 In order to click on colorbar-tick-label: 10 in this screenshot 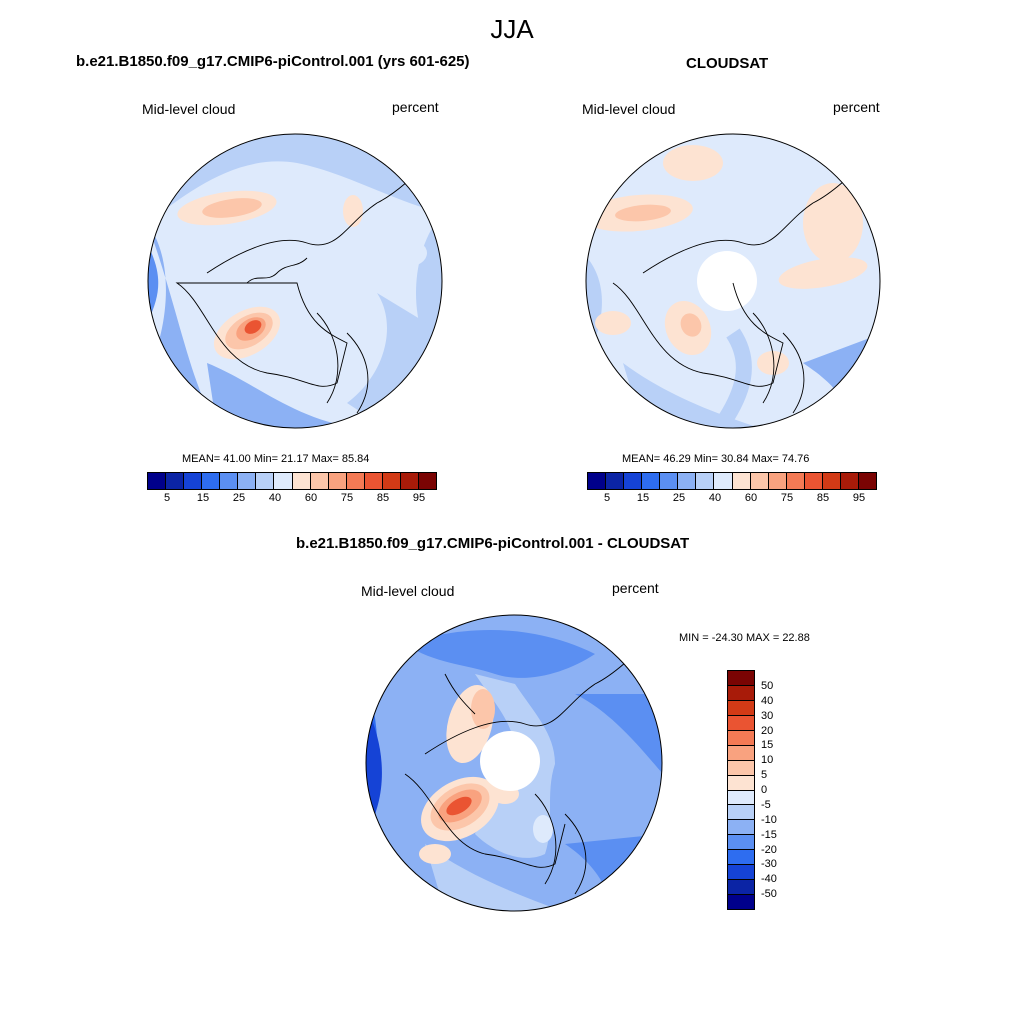, I will do `click(767, 760)`.